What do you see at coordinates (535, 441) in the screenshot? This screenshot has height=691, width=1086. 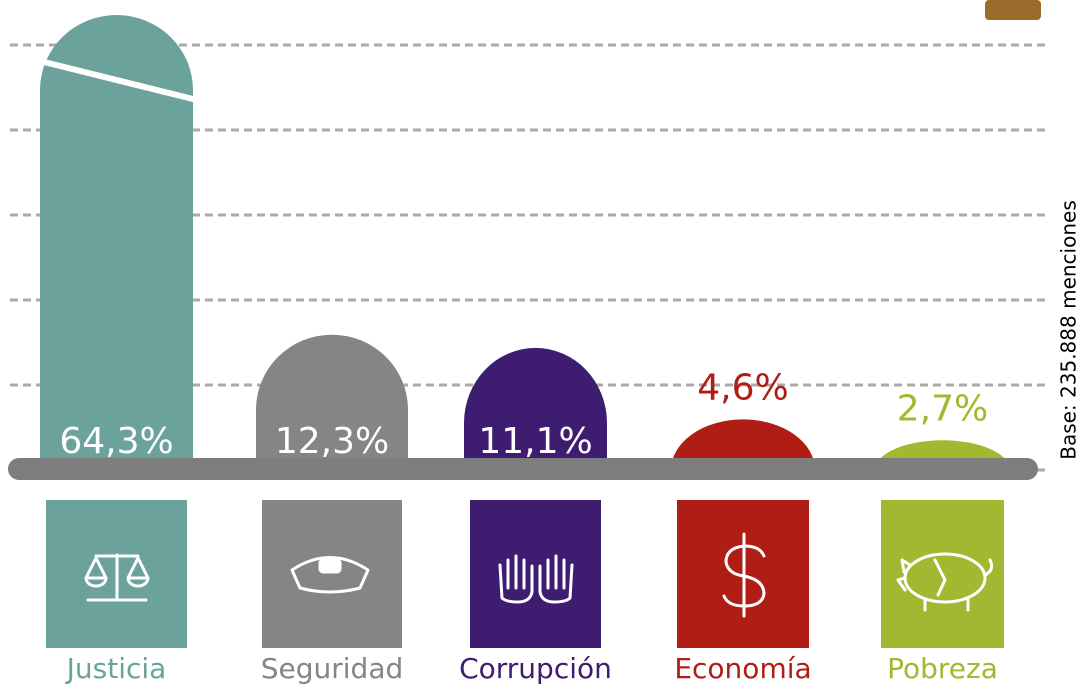 I see `value-label: 11,1%` at bounding box center [535, 441].